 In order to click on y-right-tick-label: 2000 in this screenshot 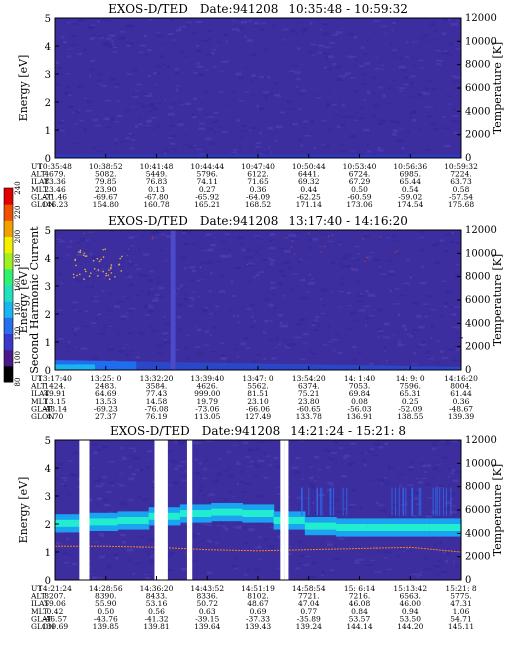, I will do `click(477, 135)`.